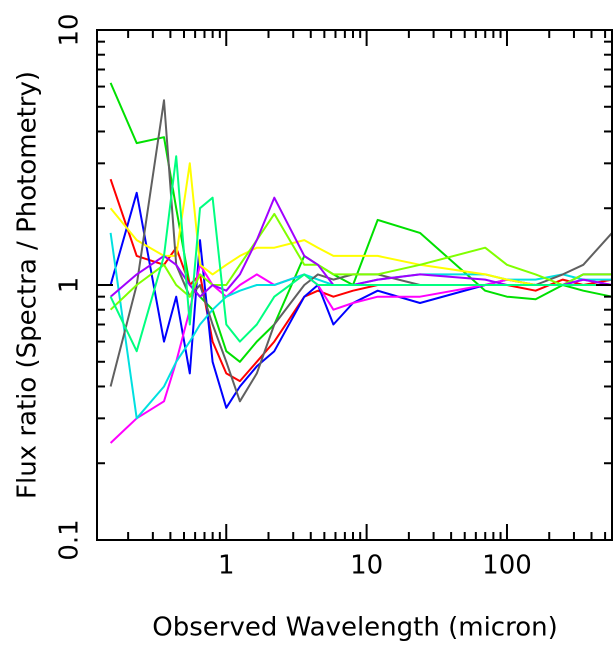 The width and height of the screenshot is (614, 645). Describe the element at coordinates (70, 539) in the screenshot. I see `y-tick-label: 0.1` at that location.